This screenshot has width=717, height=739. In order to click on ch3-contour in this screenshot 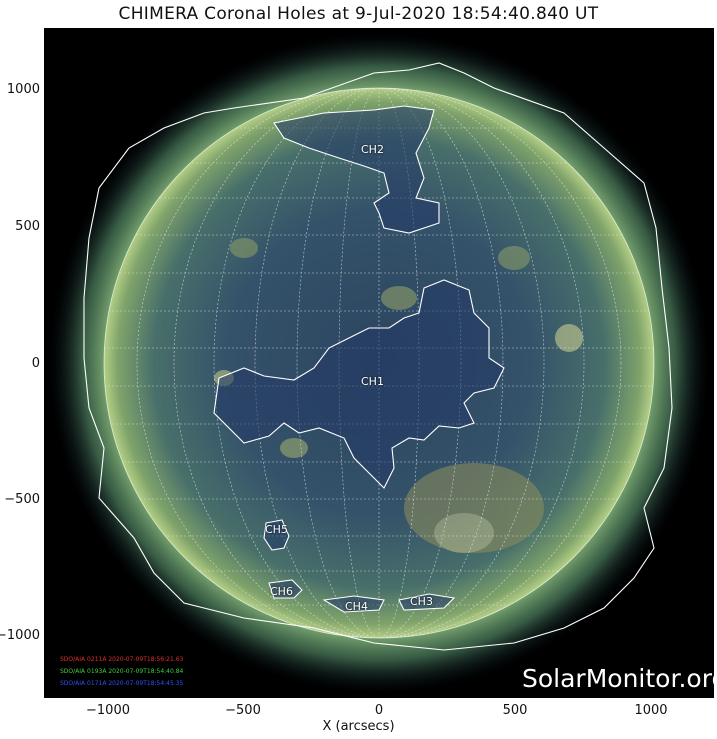, I will do `click(427, 602)`.